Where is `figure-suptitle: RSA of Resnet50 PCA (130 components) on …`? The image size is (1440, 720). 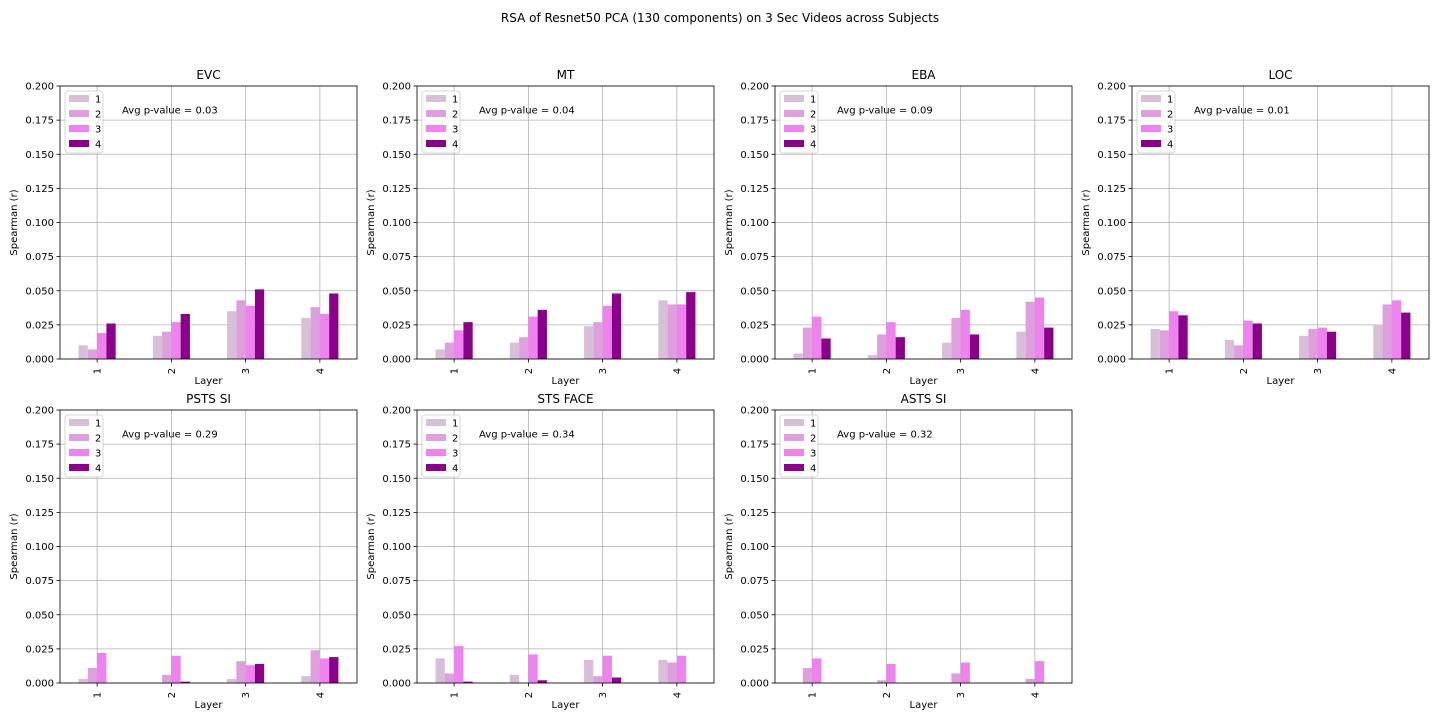 figure-suptitle: RSA of Resnet50 PCA (130 components) on … is located at coordinates (720, 18).